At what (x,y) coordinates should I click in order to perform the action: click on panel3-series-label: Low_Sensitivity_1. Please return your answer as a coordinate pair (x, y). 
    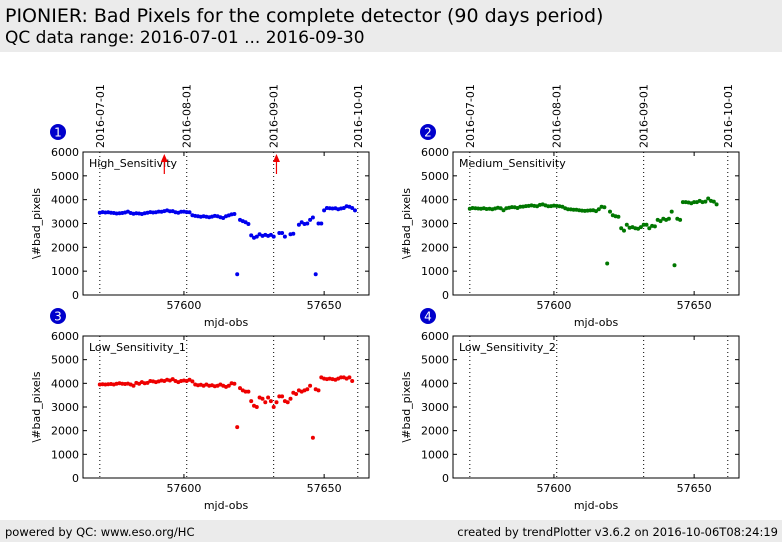
    Looking at the image, I should click on (137, 347).